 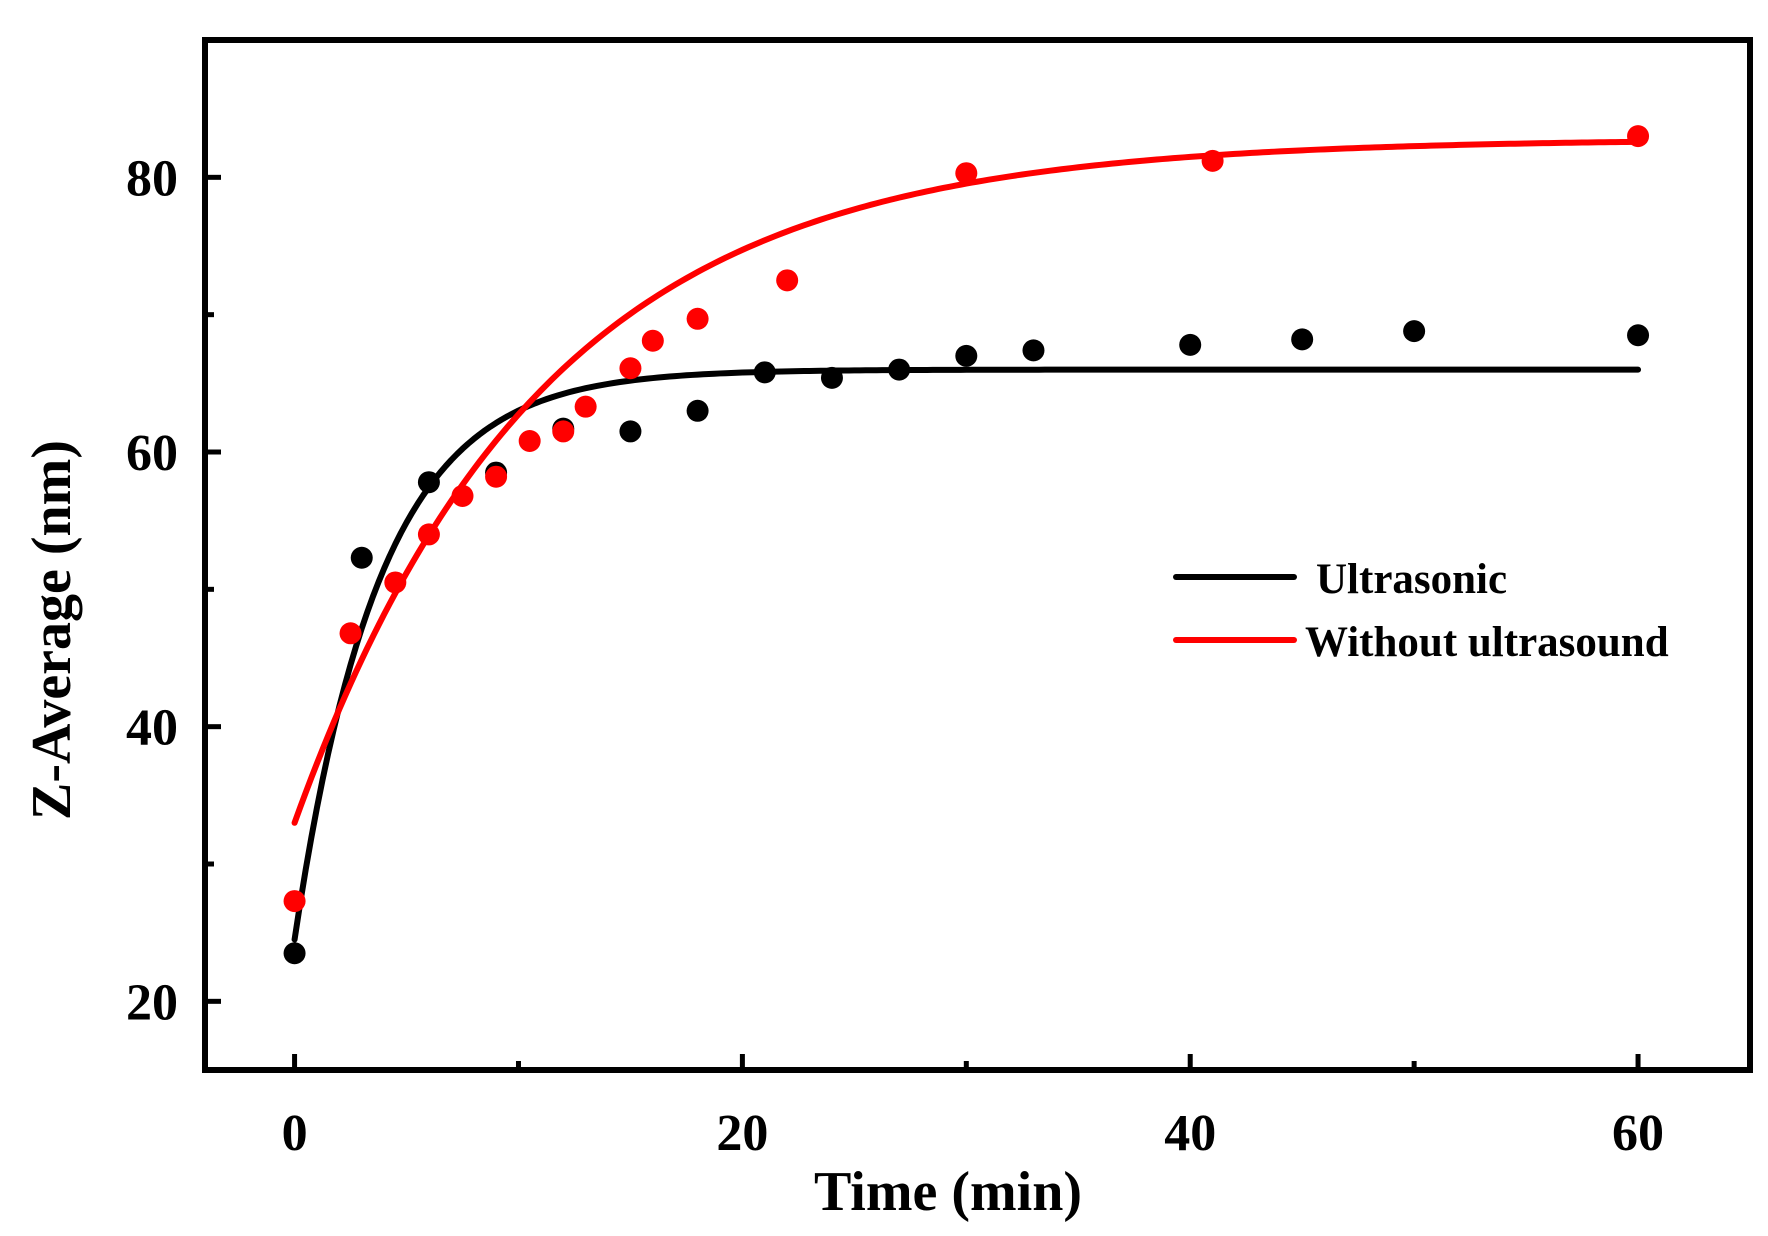 What do you see at coordinates (152, 728) in the screenshot?
I see `y-tick-label-40: 40` at bounding box center [152, 728].